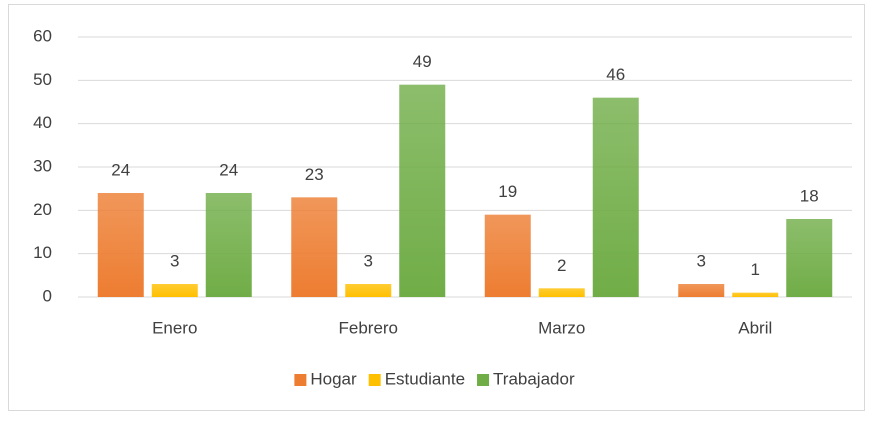 This screenshot has width=869, height=421. What do you see at coordinates (422, 61) in the screenshot?
I see `value-label: 49` at bounding box center [422, 61].